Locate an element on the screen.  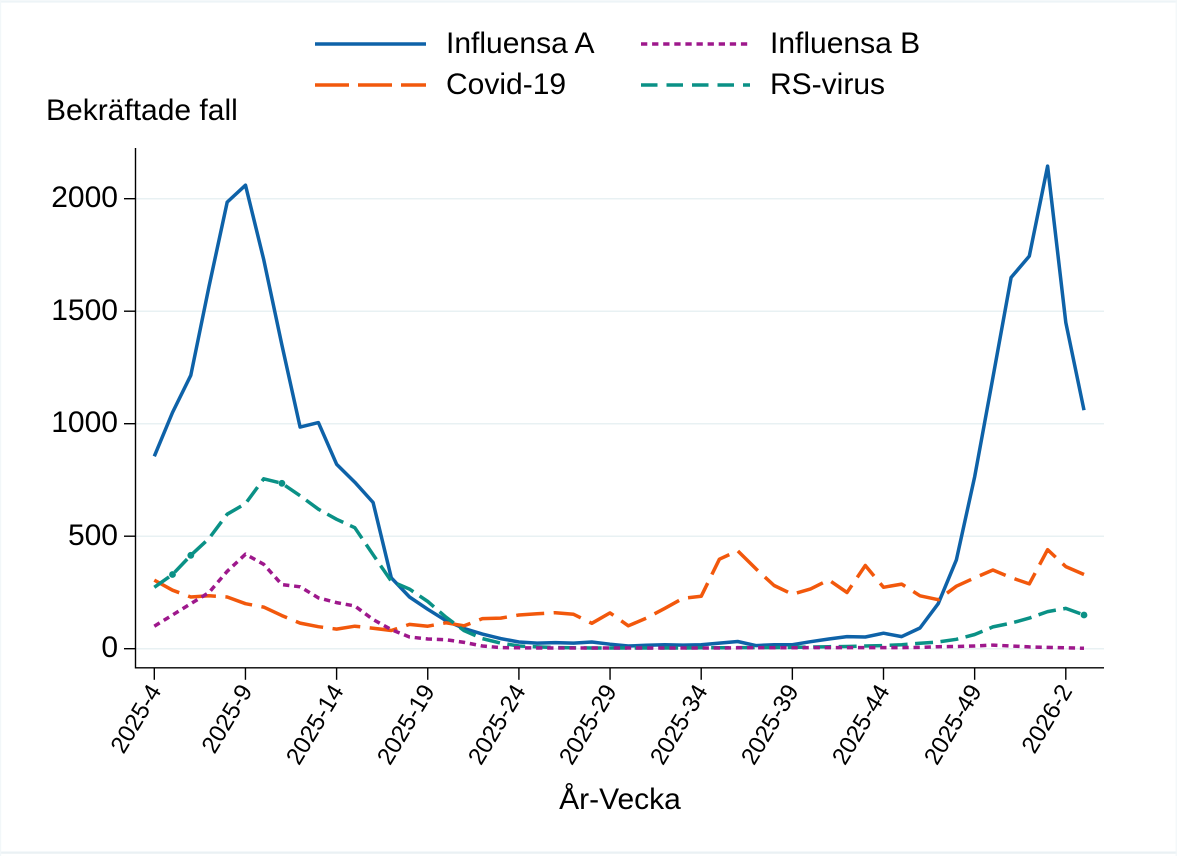
legend-swatch-influensa-a is located at coordinates (370, 44).